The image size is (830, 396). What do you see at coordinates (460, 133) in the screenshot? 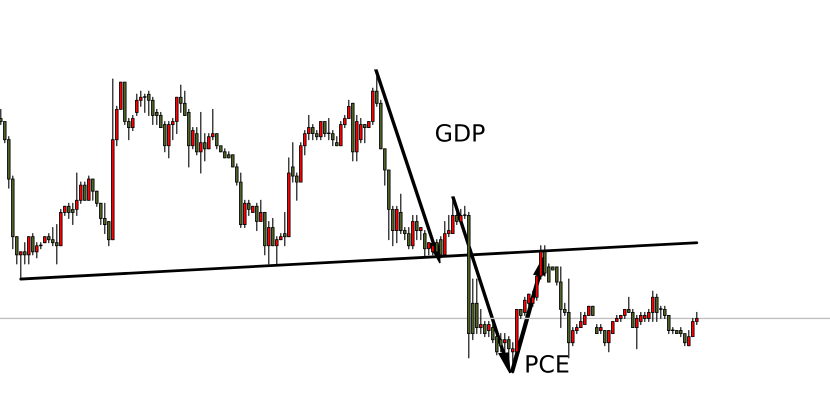
I see `annotation: GDP` at bounding box center [460, 133].